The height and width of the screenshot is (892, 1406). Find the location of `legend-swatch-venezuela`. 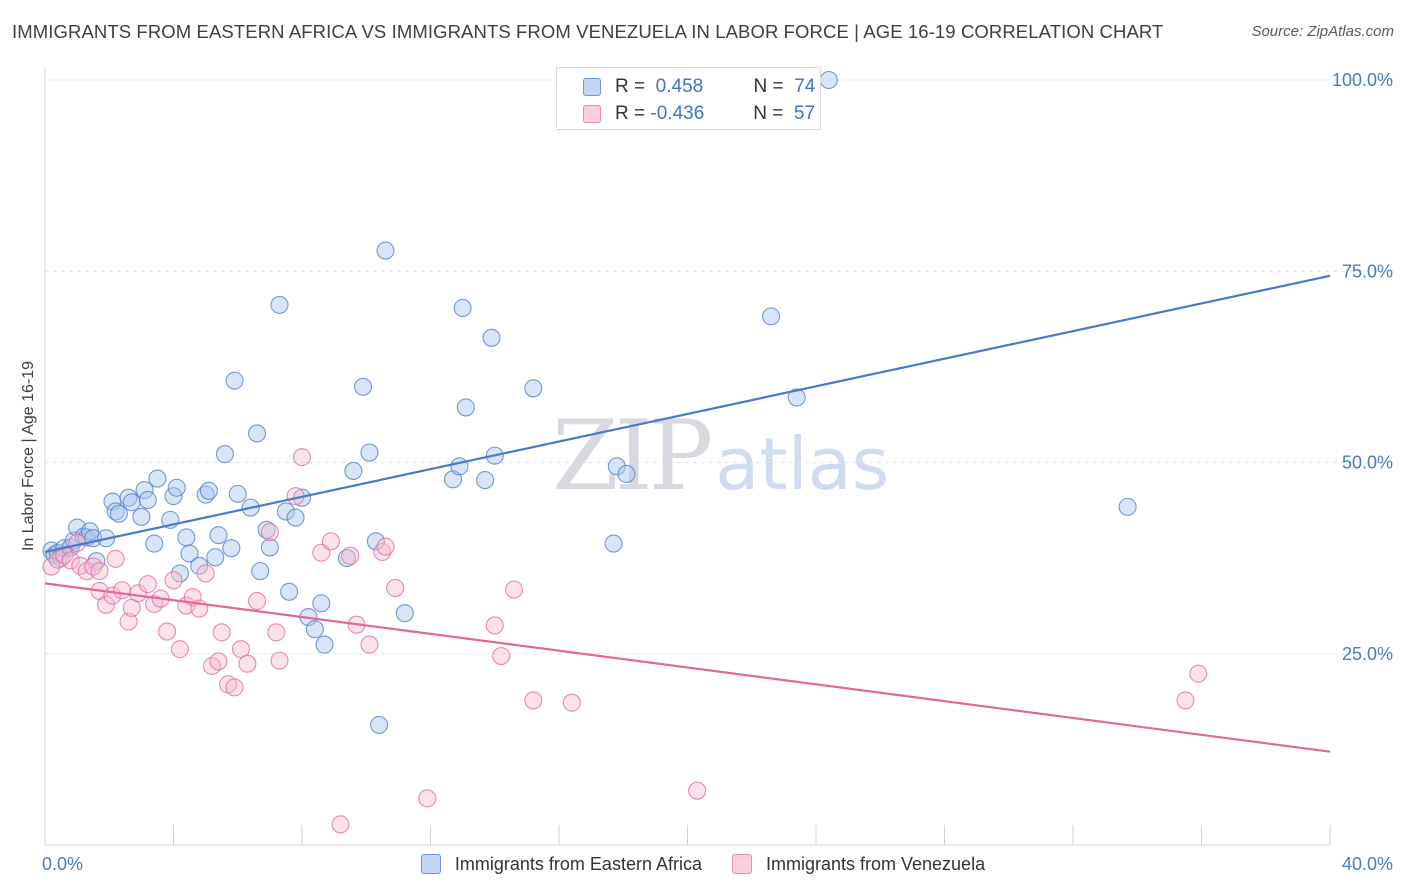

legend-swatch-venezuela is located at coordinates (741, 864).